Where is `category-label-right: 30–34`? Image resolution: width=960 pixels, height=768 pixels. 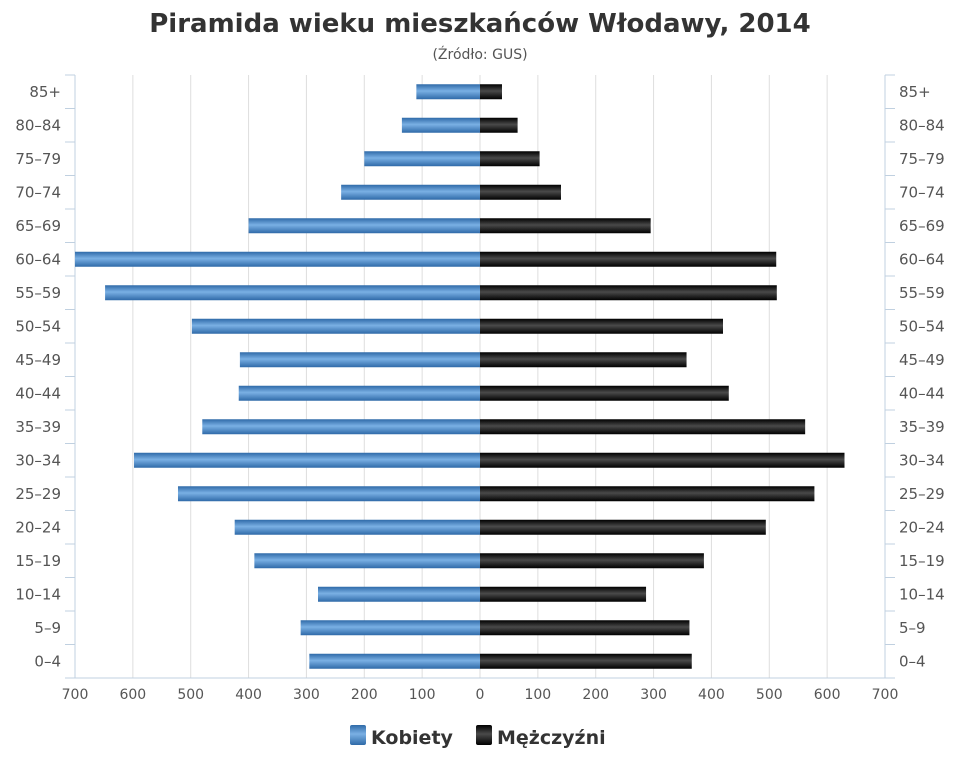 category-label-right: 30–34 is located at coordinates (922, 460).